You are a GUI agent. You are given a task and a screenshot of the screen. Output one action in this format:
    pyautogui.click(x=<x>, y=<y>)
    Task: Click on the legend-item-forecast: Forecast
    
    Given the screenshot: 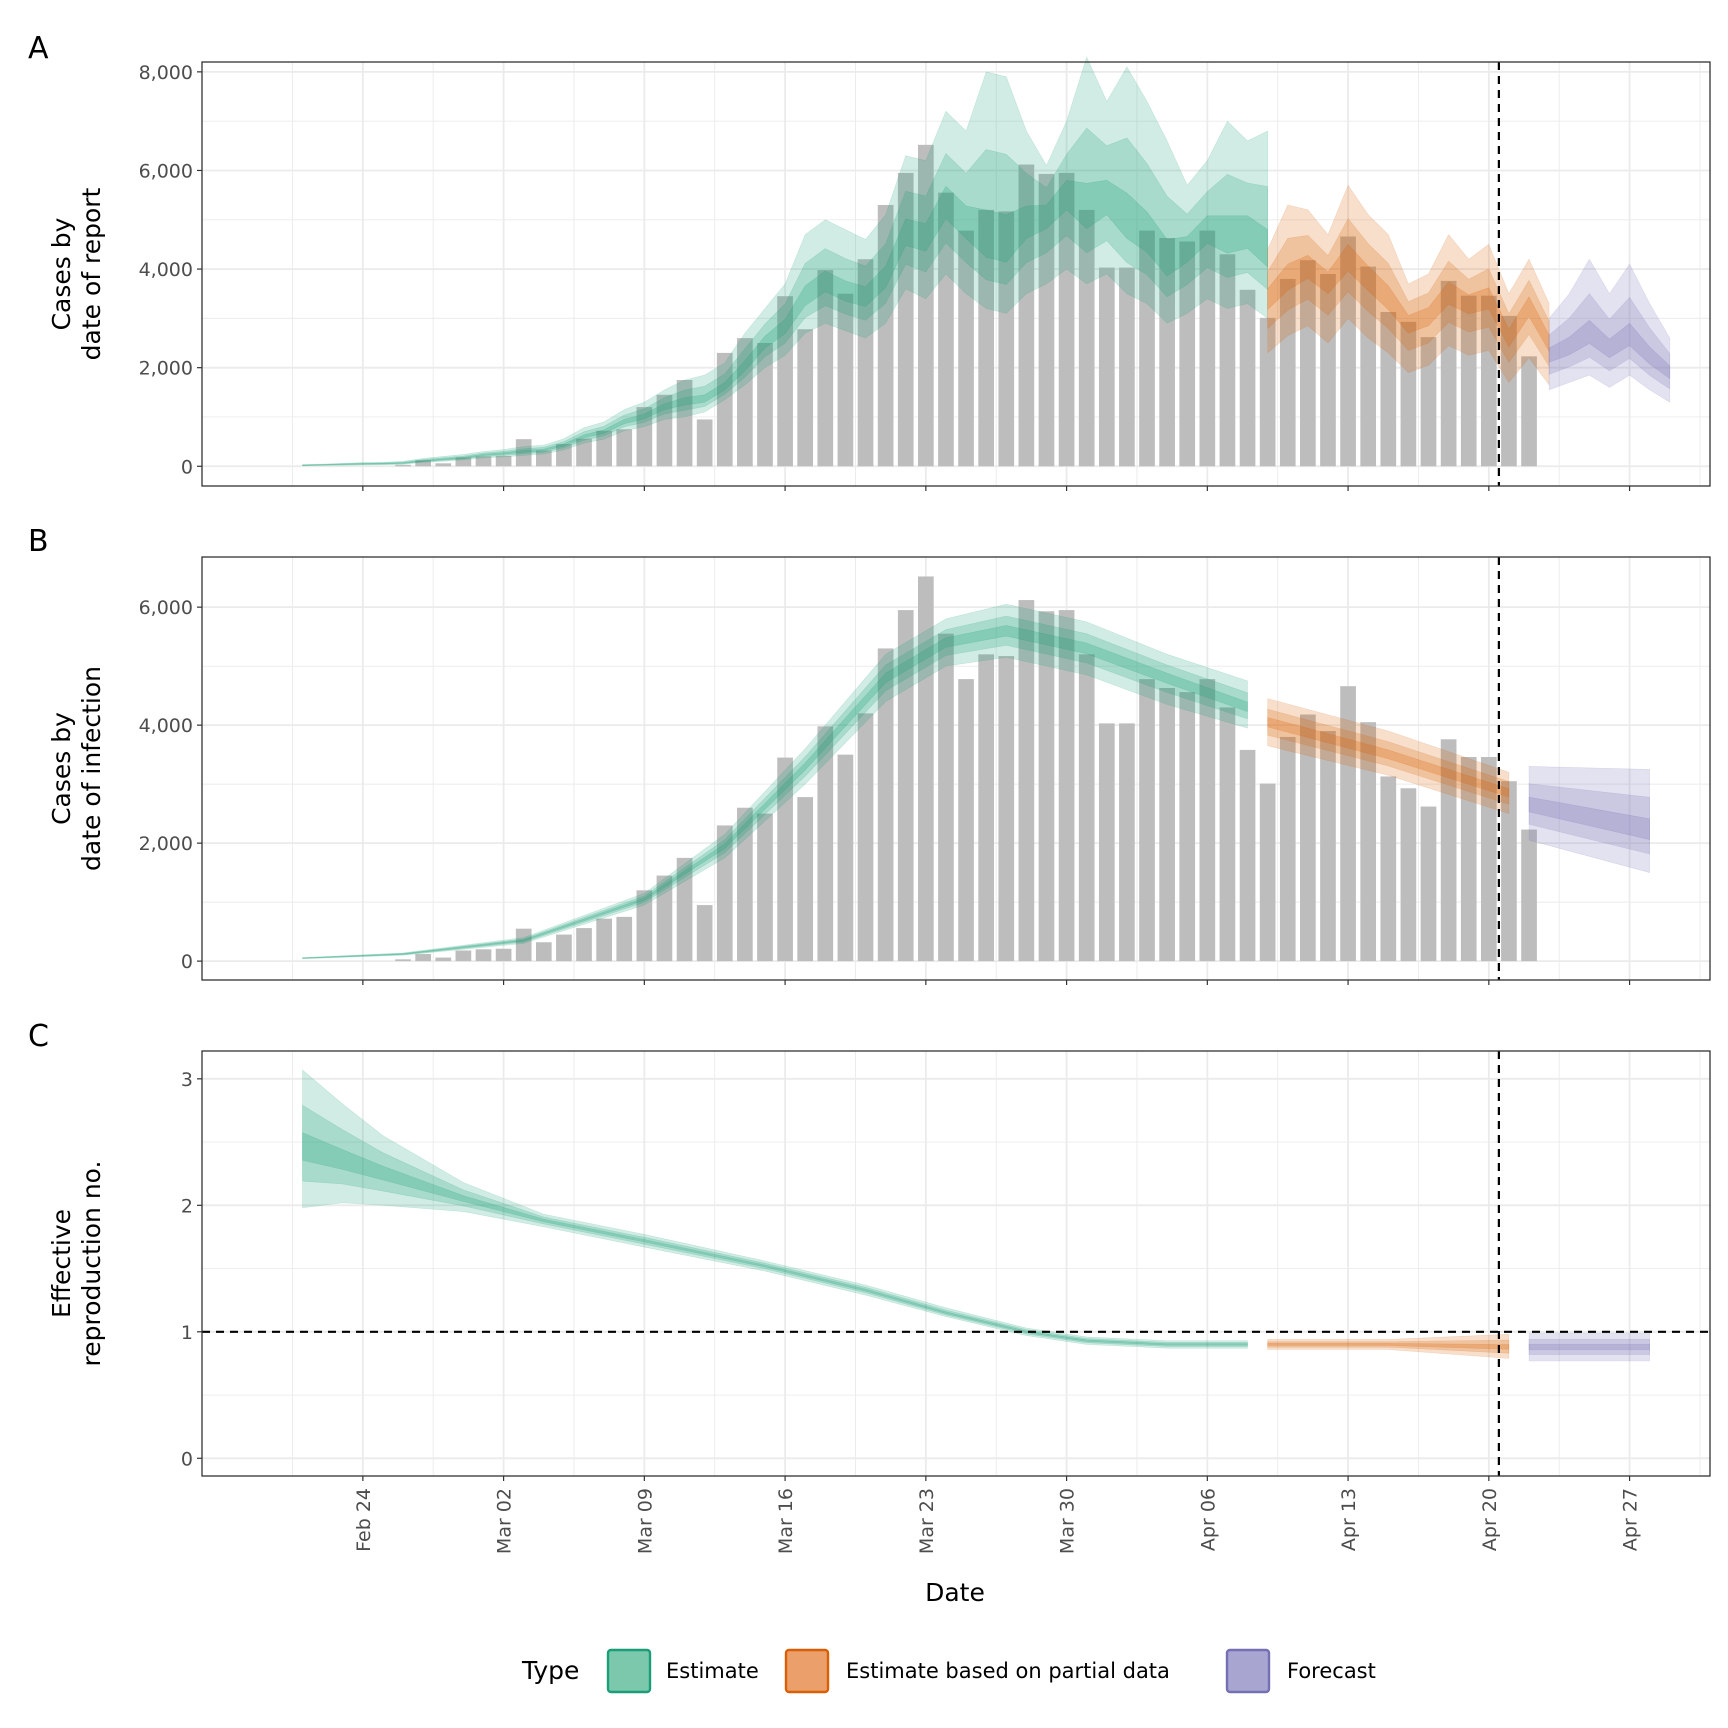 What is the action you would take?
    pyautogui.click(x=1300, y=1671)
    